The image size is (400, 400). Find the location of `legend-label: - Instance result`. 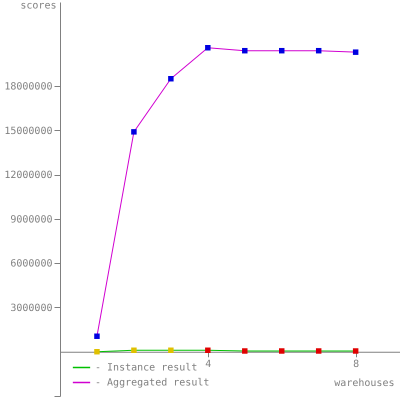

legend-label: - Instance result is located at coordinates (146, 368).